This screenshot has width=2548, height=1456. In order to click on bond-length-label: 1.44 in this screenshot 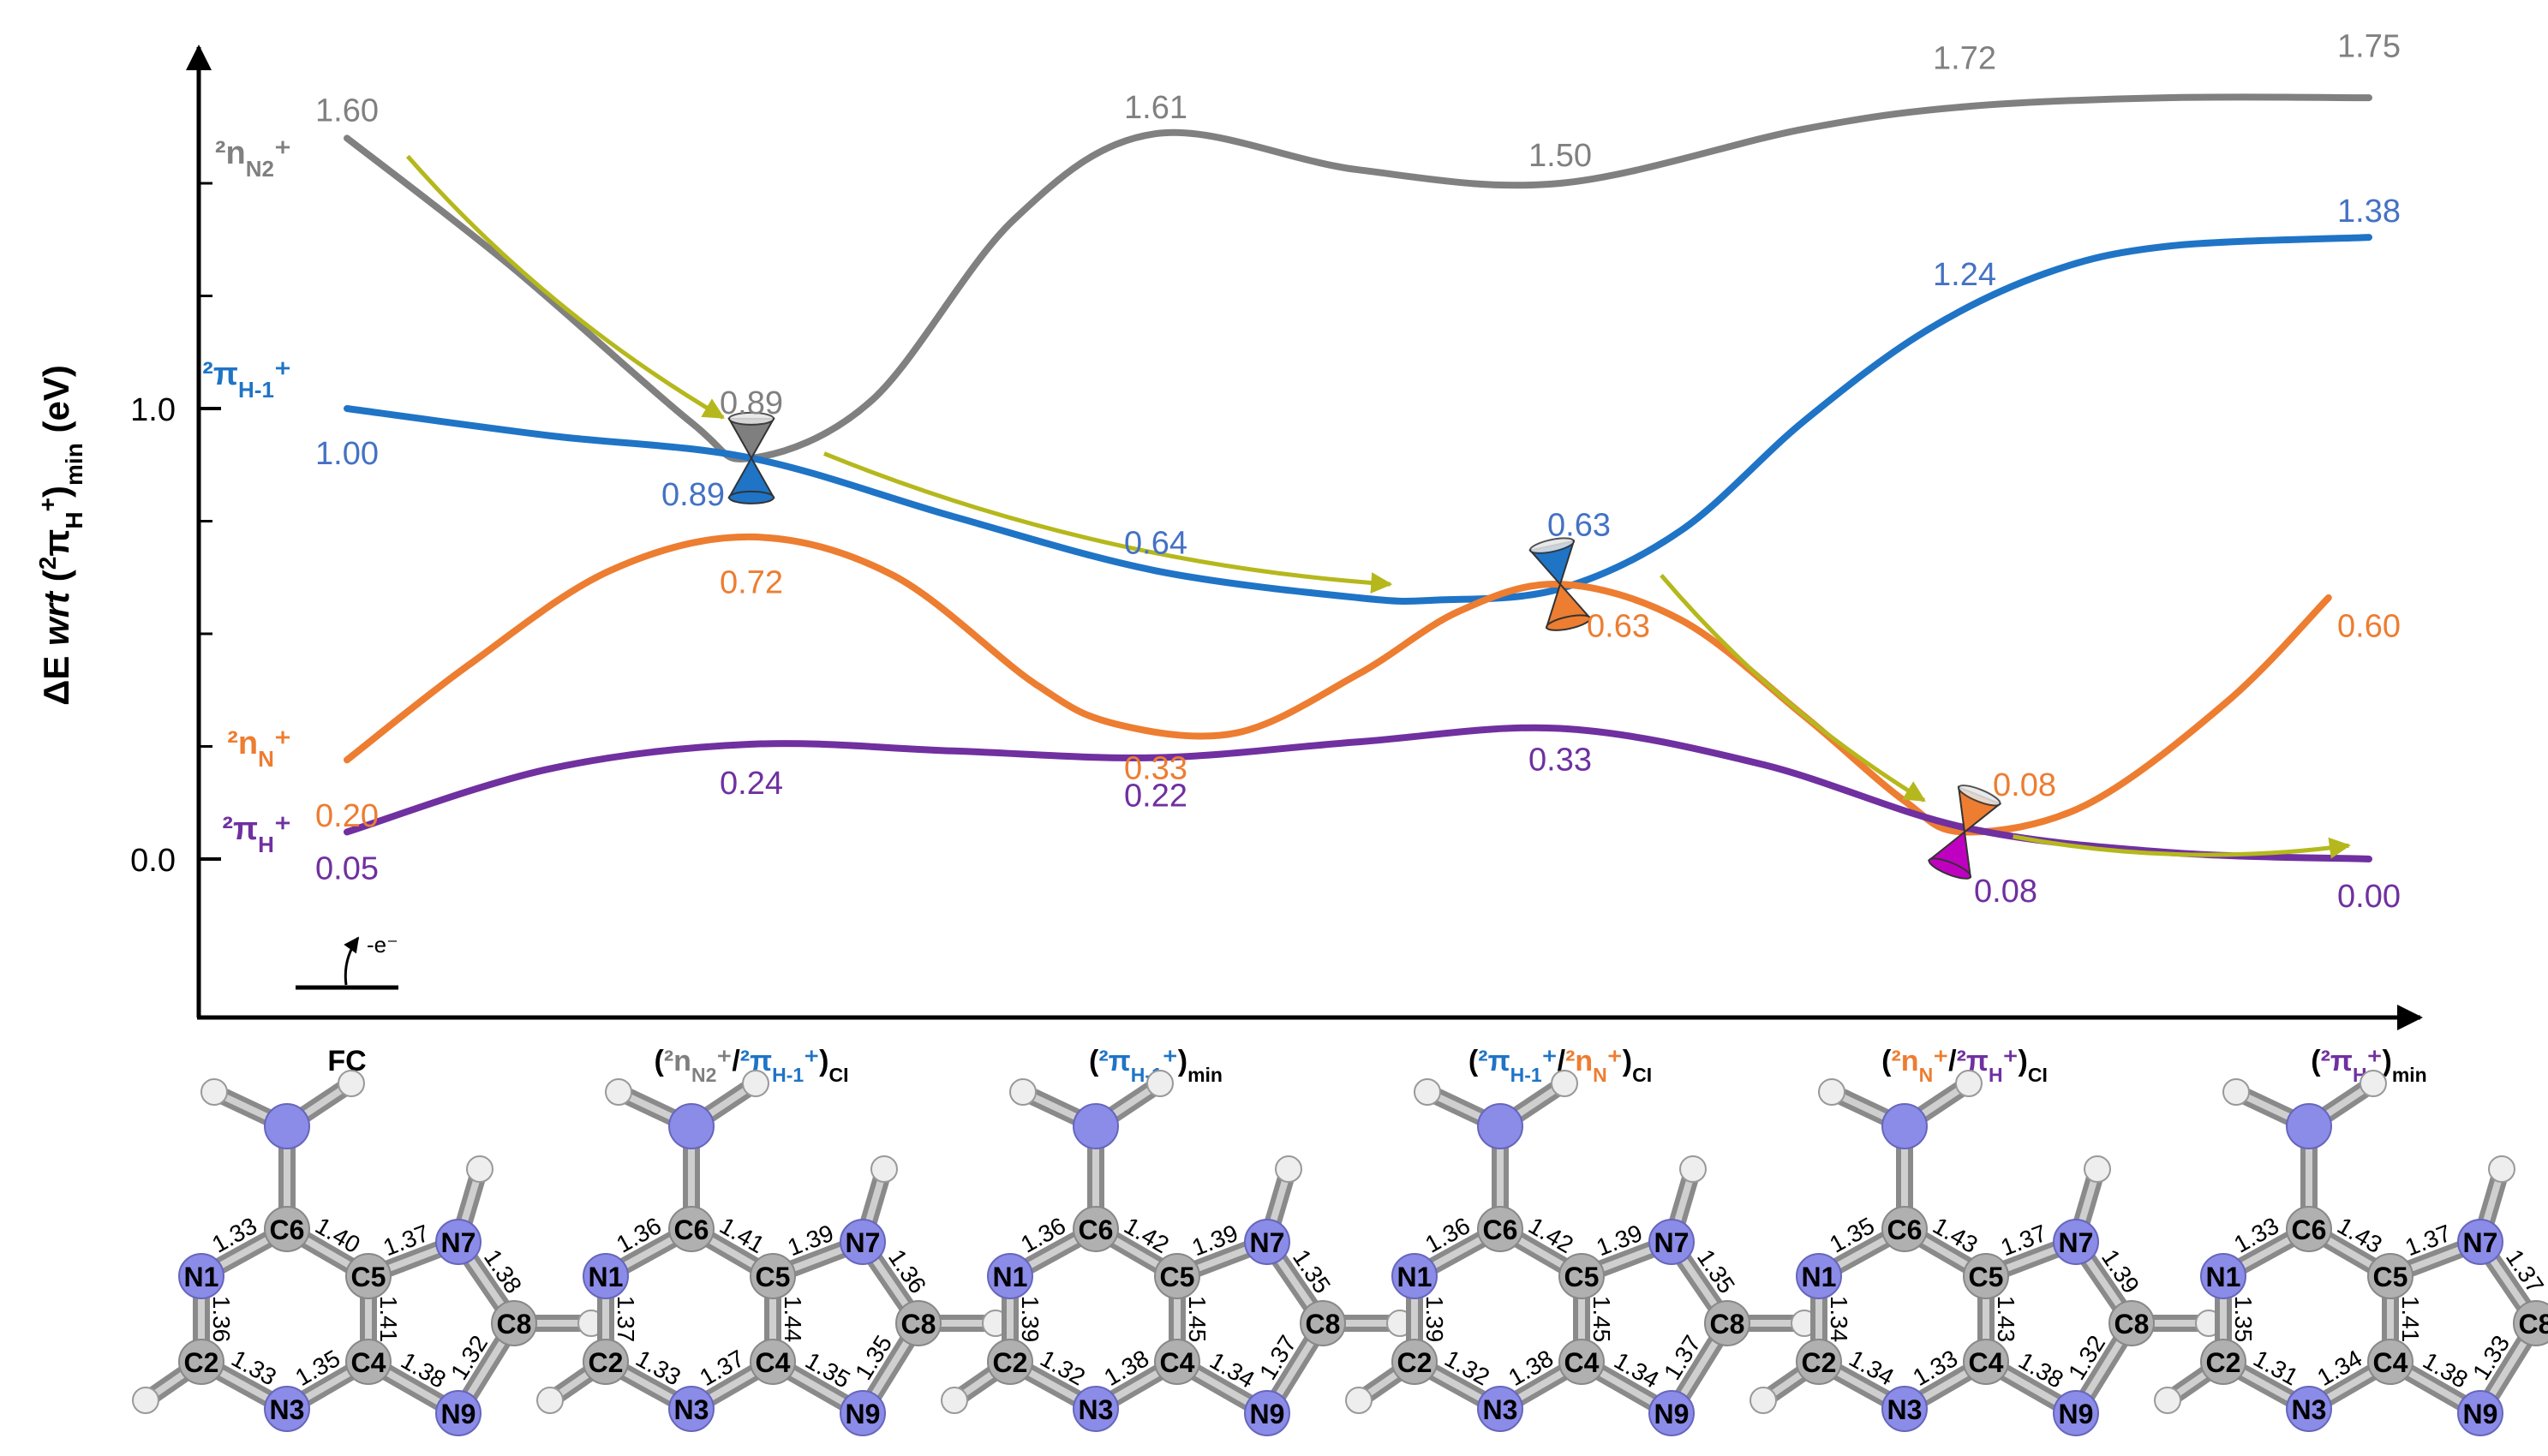, I will do `click(793, 1319)`.